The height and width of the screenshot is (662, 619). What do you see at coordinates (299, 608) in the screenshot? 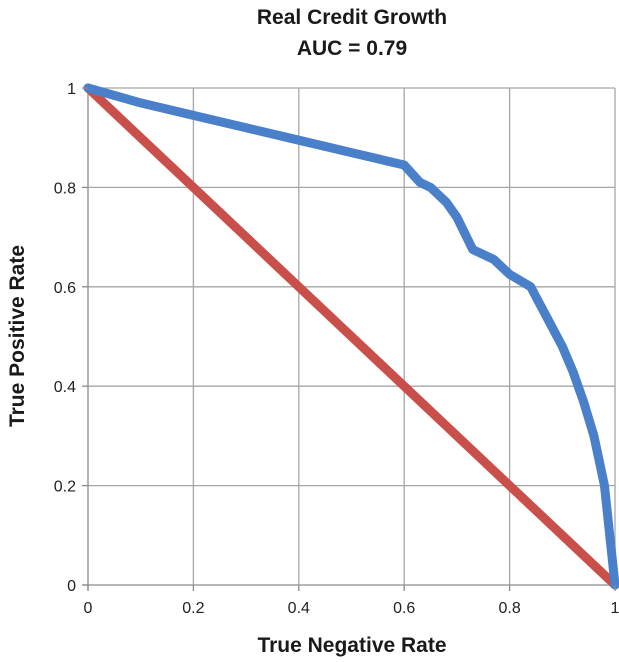
I see `x-tick-label: 0.4` at bounding box center [299, 608].